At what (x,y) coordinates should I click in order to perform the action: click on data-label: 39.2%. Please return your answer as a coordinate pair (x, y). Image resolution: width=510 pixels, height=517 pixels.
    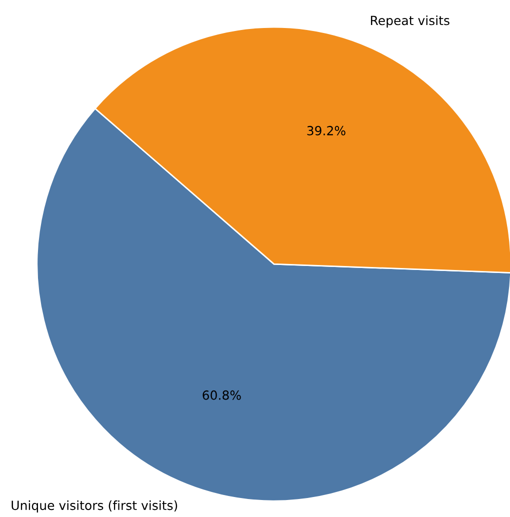
    Looking at the image, I should click on (326, 131).